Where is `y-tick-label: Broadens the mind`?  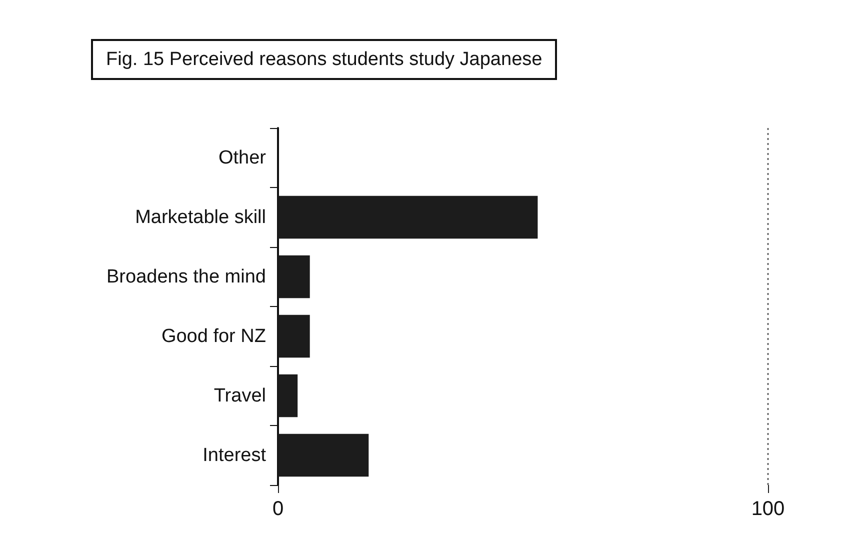
y-tick-label: Broadens the mind is located at coordinates (186, 277).